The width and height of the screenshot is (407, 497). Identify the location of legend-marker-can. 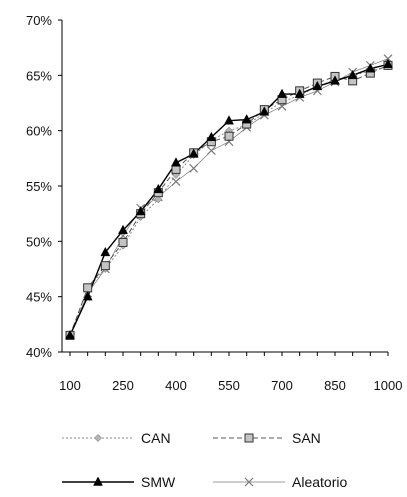
(98, 438).